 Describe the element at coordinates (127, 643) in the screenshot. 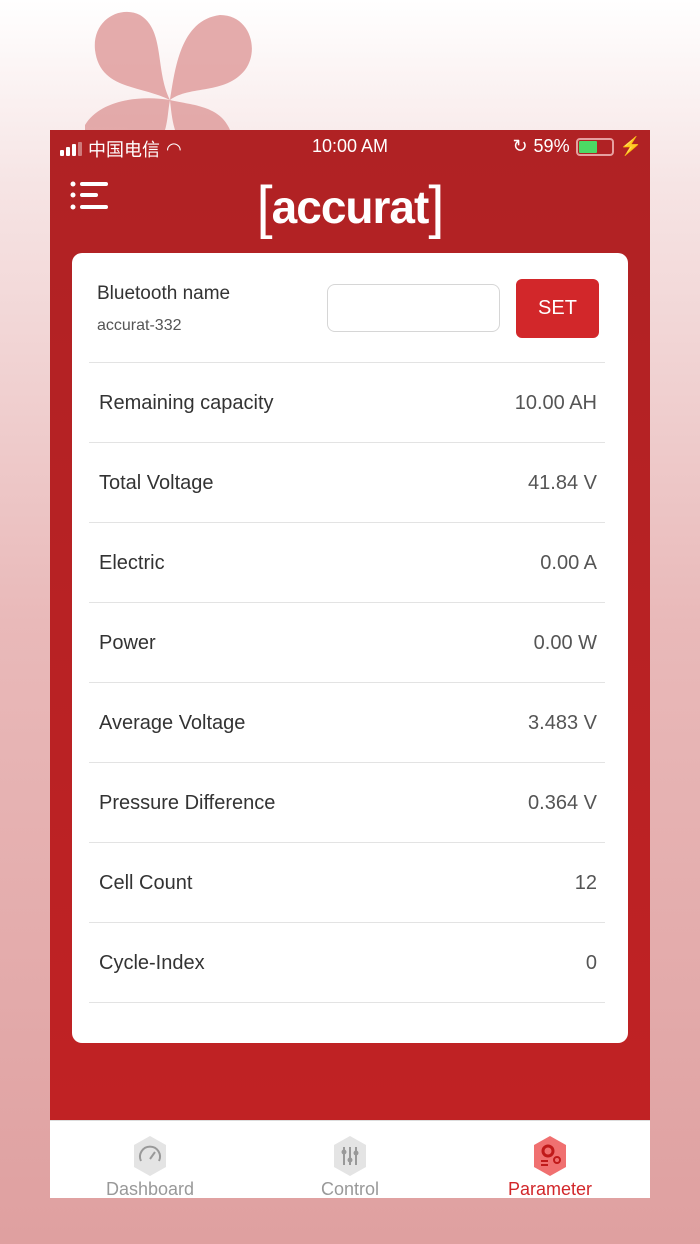

I see `parameter-label: Power` at that location.